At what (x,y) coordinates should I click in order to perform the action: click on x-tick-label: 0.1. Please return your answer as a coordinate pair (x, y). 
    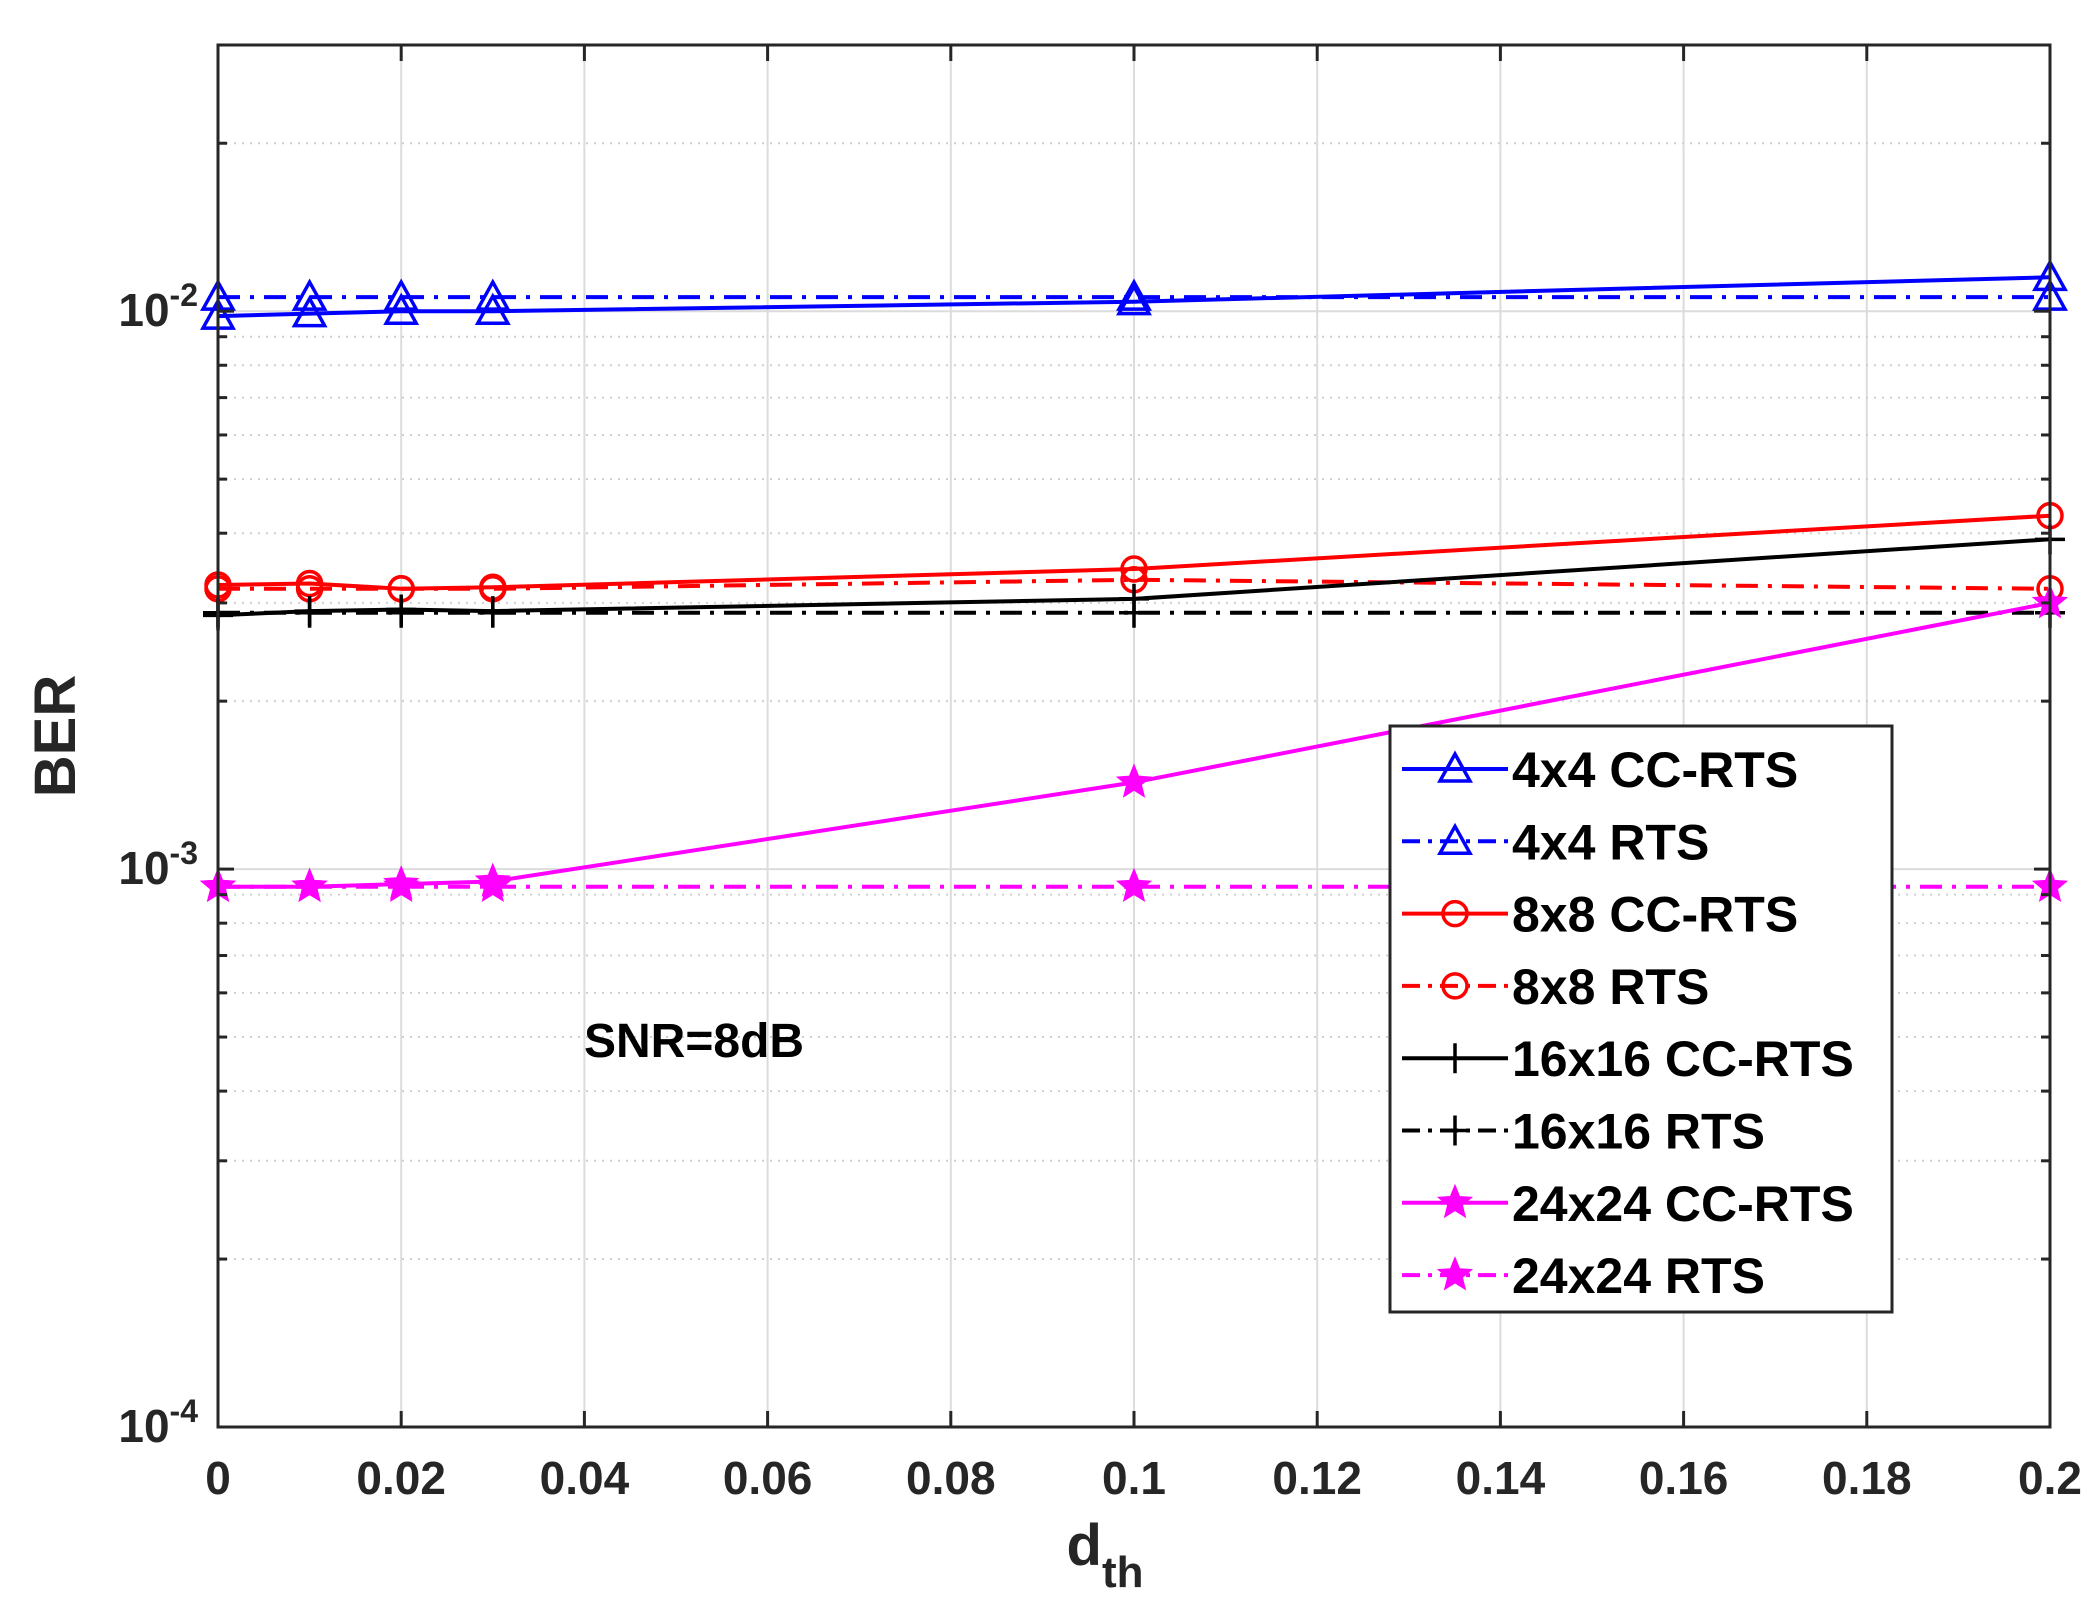
    Looking at the image, I should click on (1134, 1478).